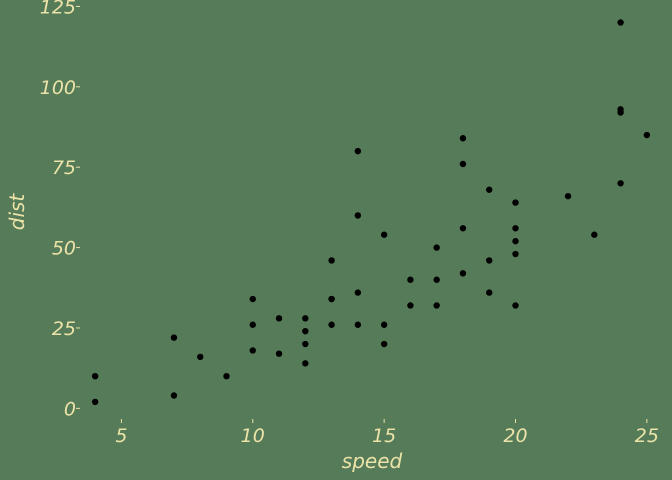  I want to click on y-tick-label: 50, so click(64, 249).